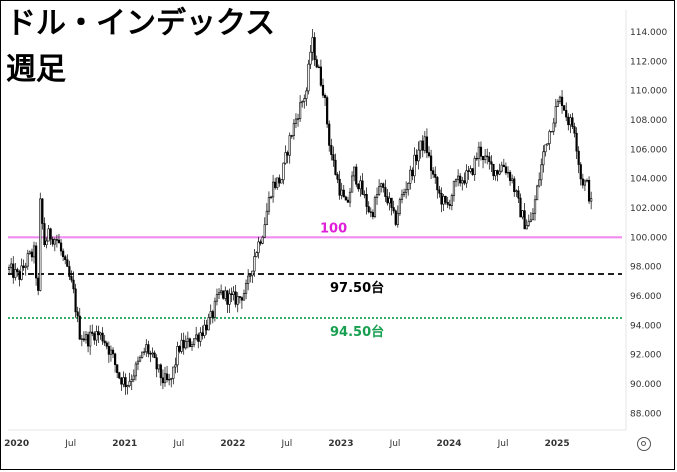 This screenshot has width=677, height=472. What do you see at coordinates (648, 209) in the screenshot?
I see `y-tick-label: 102.000` at bounding box center [648, 209].